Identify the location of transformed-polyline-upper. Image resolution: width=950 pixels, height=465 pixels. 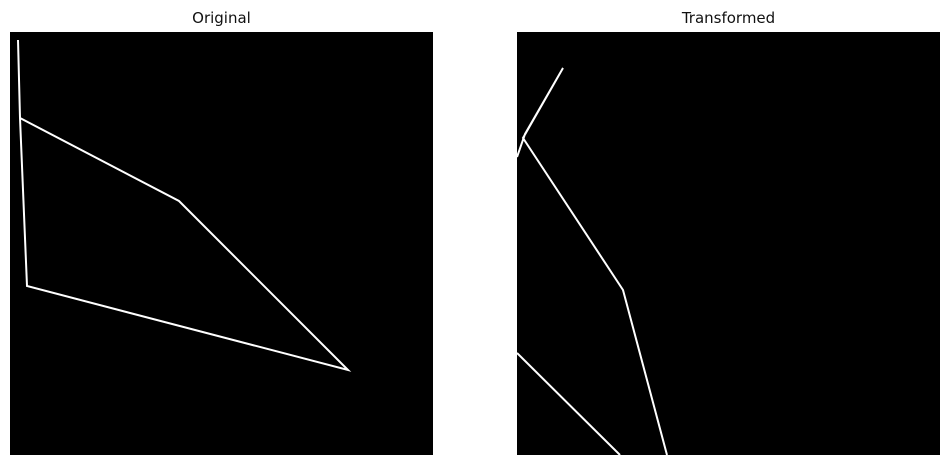
(592, 261).